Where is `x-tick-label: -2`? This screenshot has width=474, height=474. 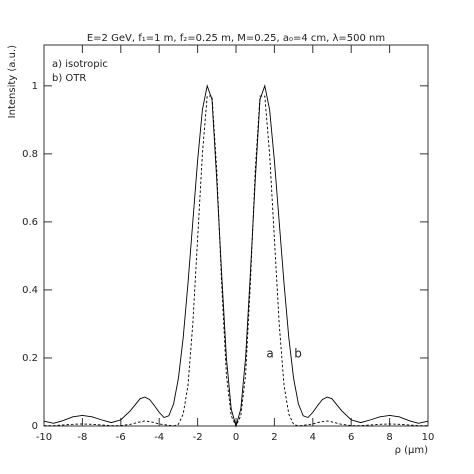
x-tick-label: -2 is located at coordinates (198, 437).